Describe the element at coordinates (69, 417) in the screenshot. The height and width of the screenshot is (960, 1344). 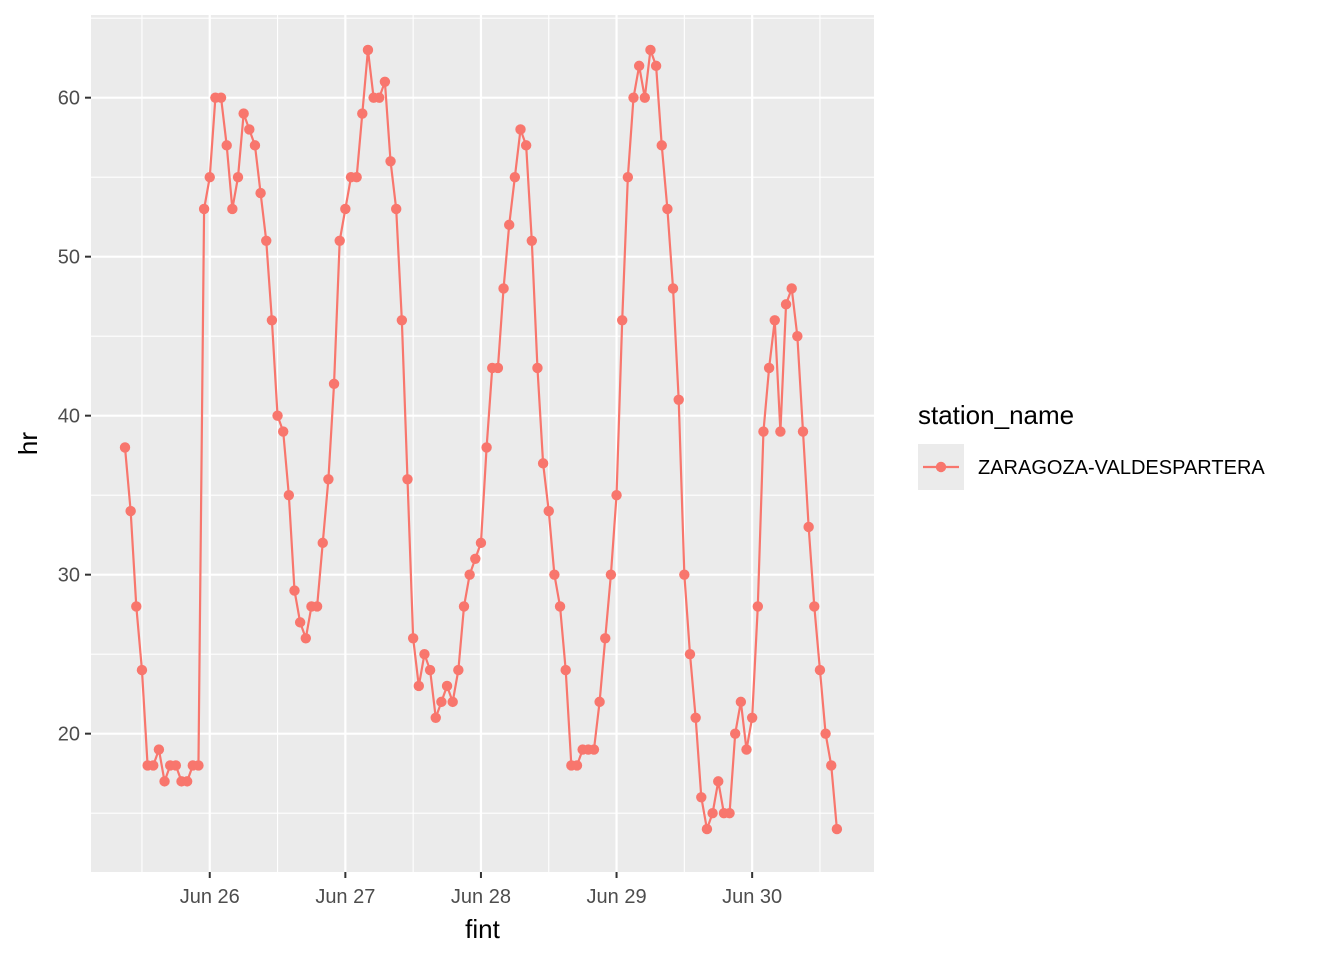
I see `y-tick-label: 40` at that location.